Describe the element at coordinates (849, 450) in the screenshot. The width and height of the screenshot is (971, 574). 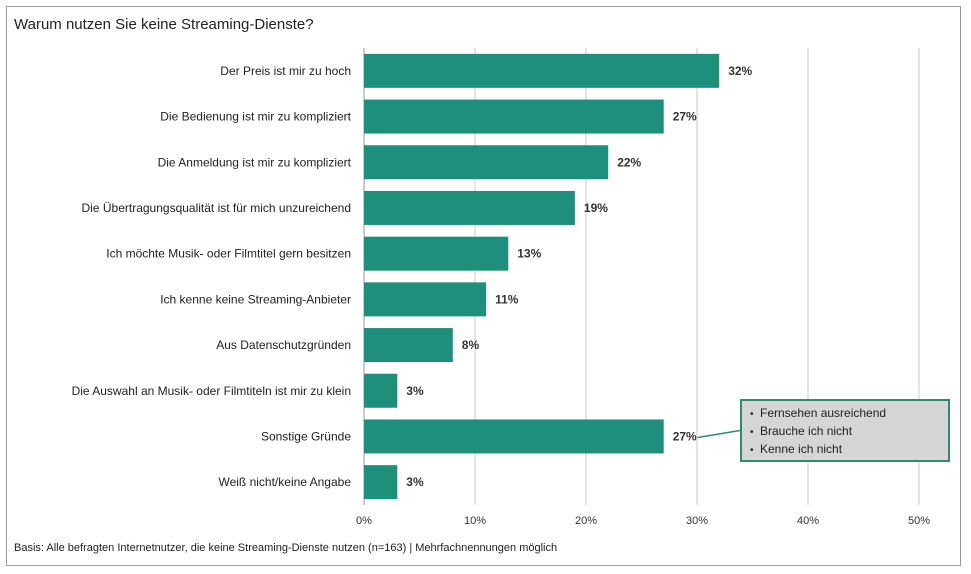
I see `annotation-item: Kenne ich nicht` at that location.